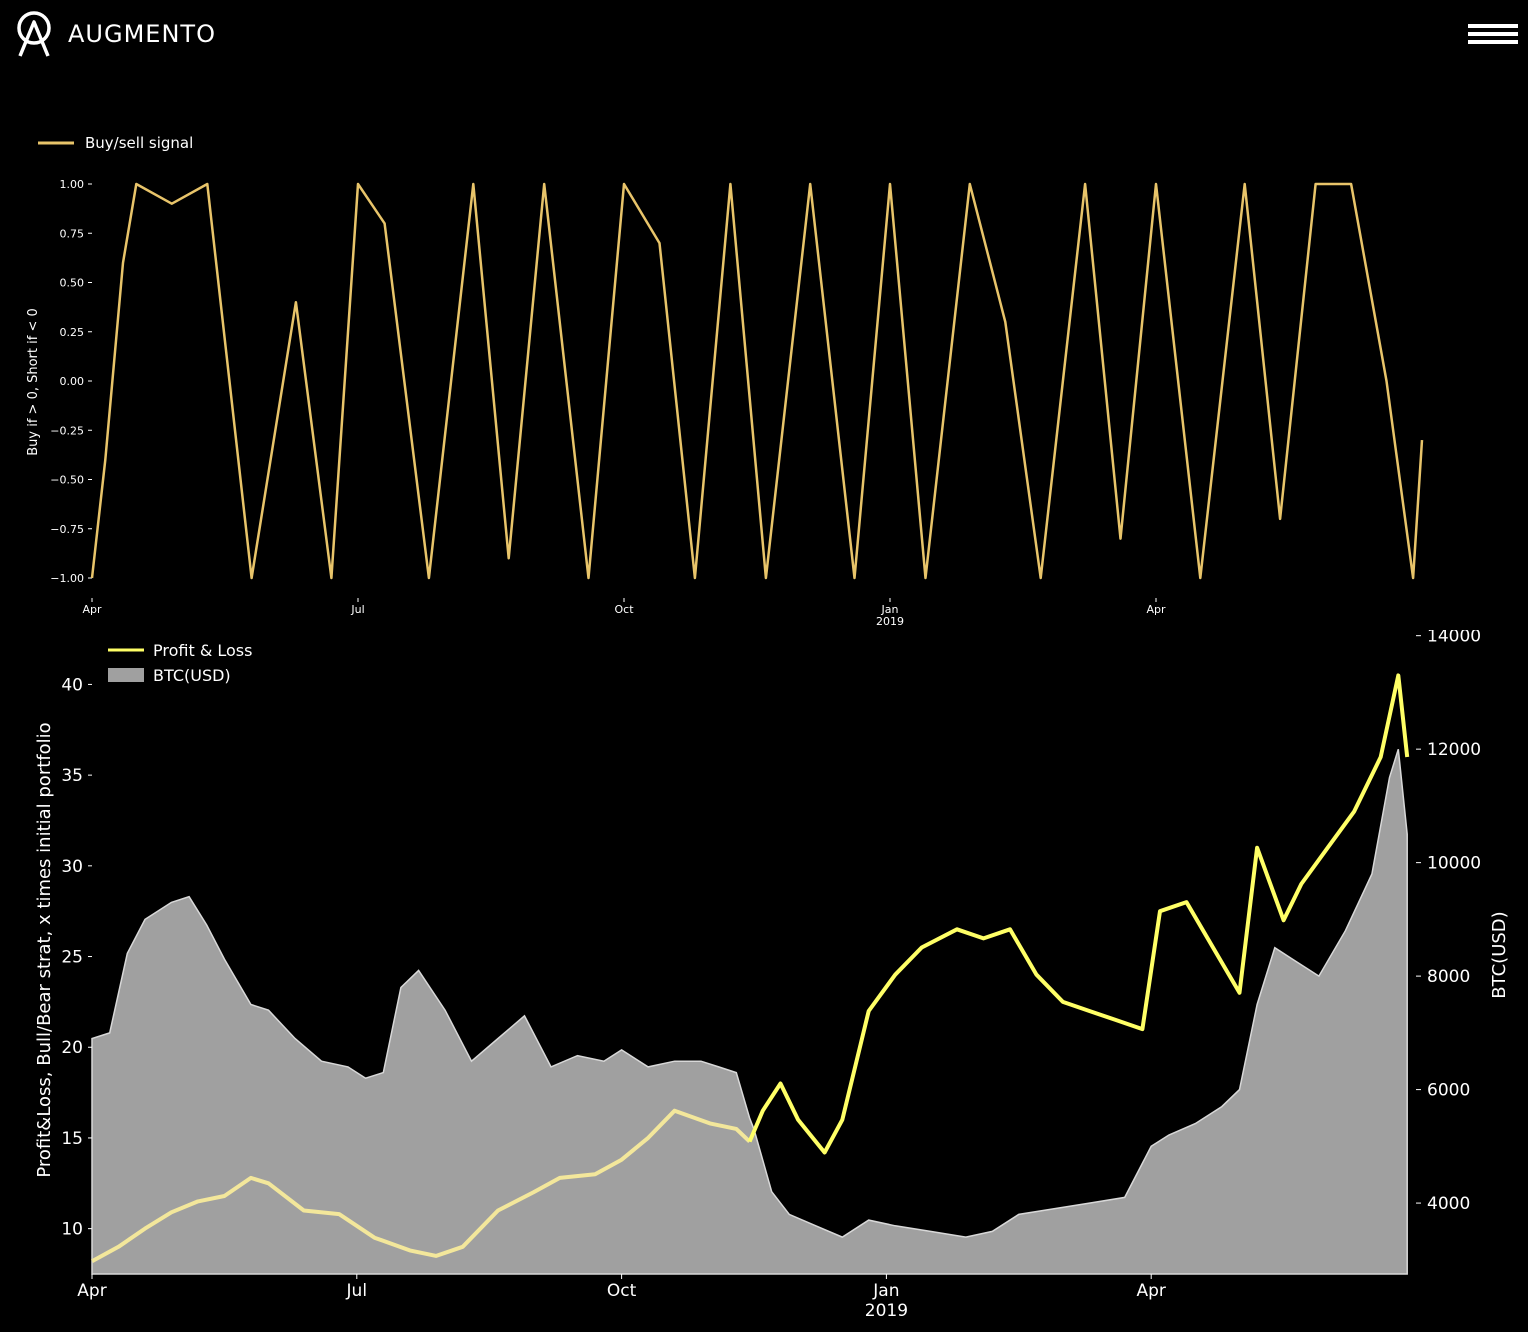 The width and height of the screenshot is (1528, 1332). I want to click on pnl-x-tick-label: Jul, so click(357, 1291).